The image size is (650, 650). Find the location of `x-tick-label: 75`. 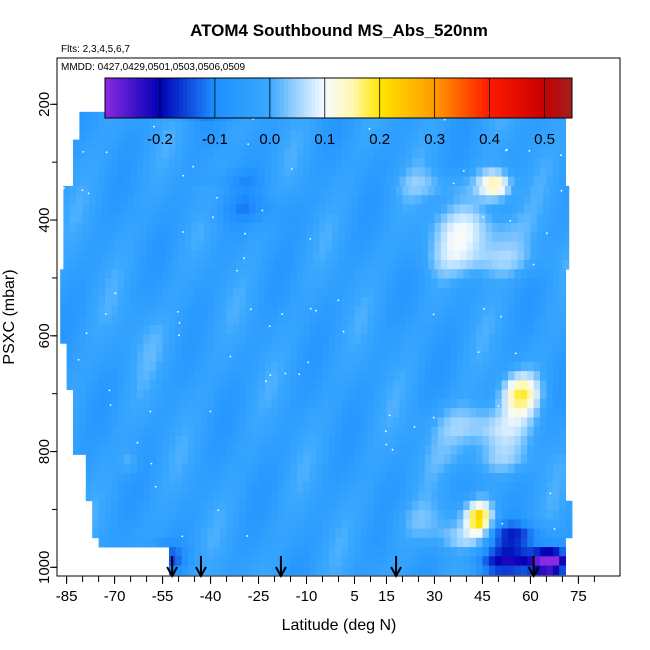

x-tick-label: 75 is located at coordinates (578, 596).